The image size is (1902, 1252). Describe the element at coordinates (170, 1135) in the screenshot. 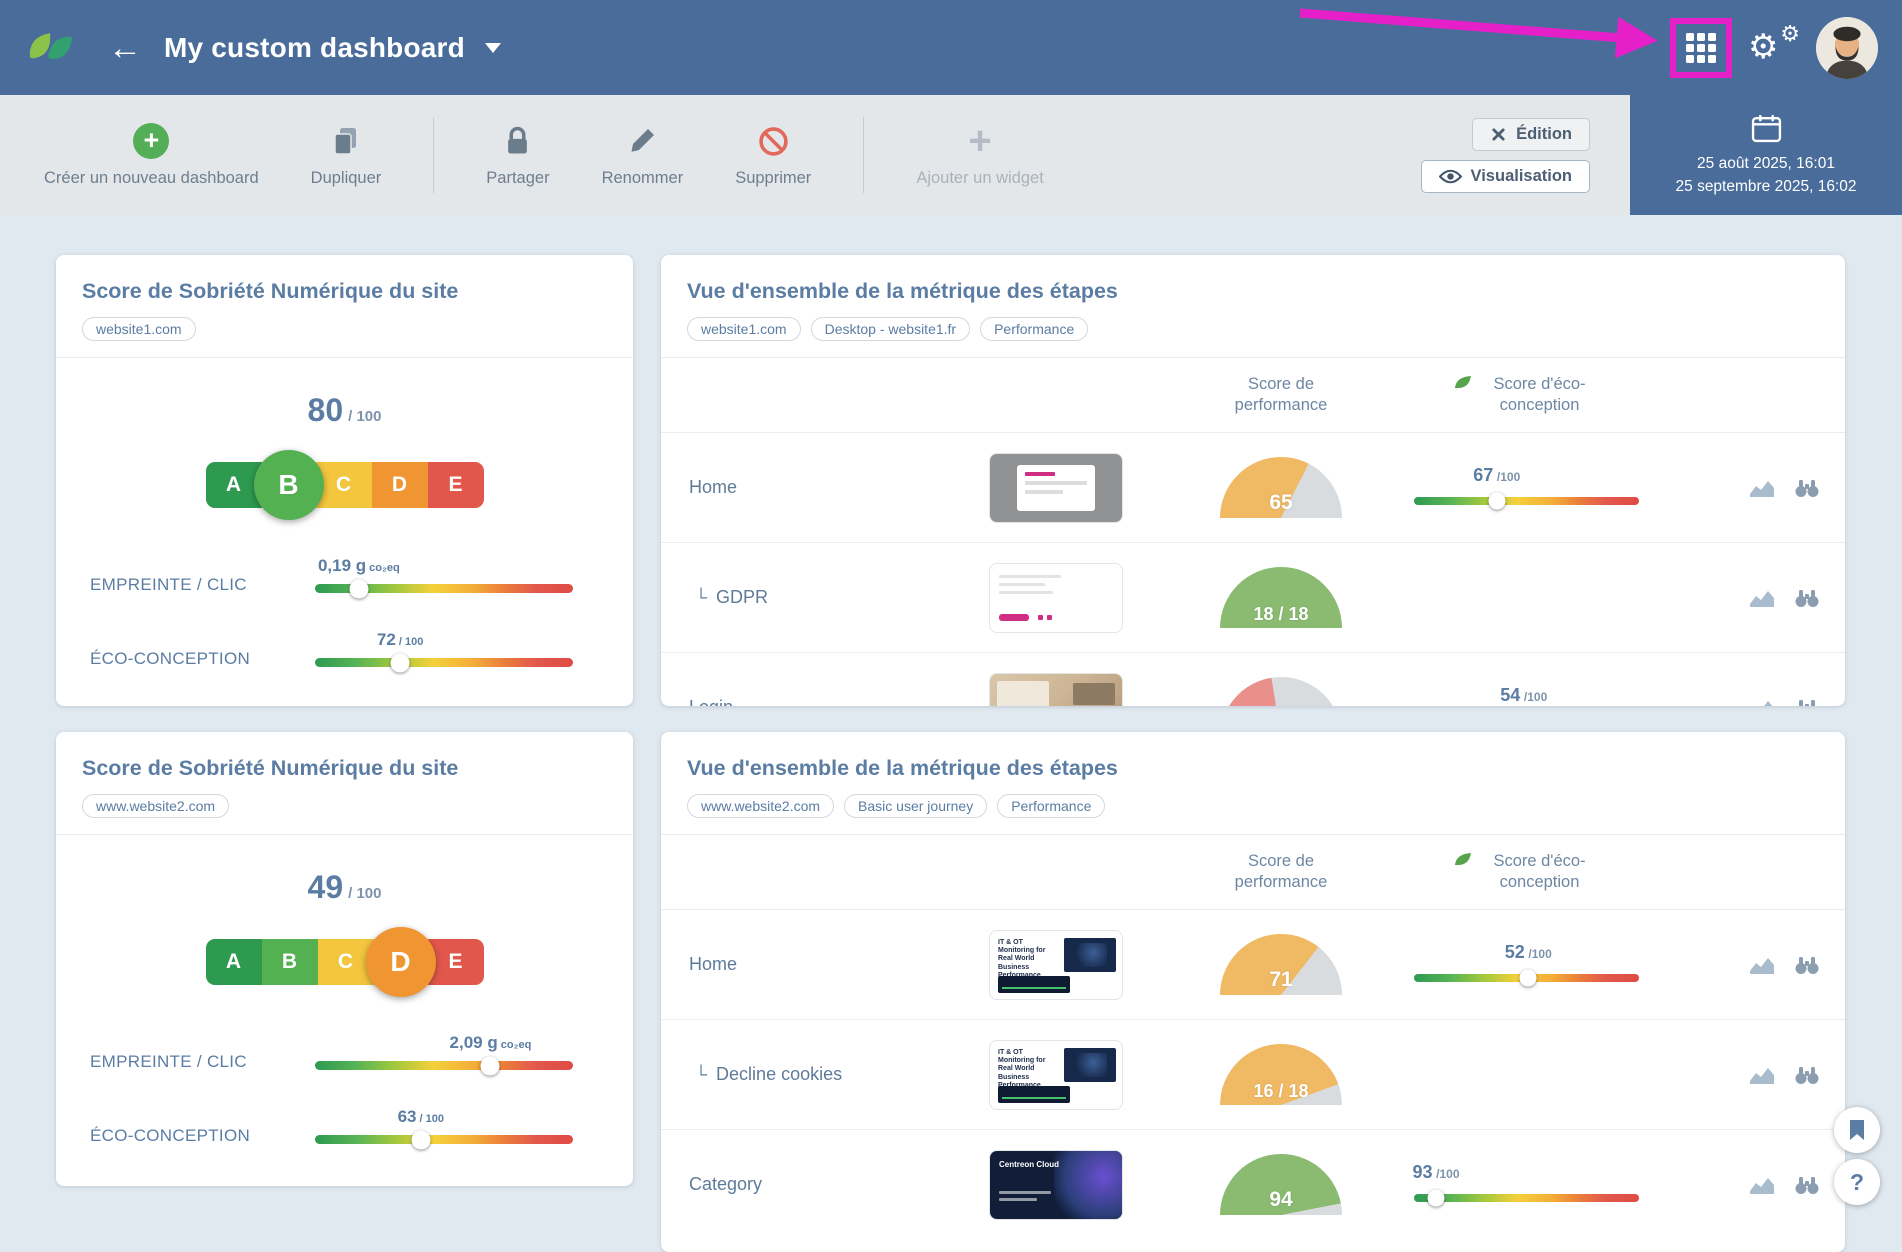

I see `eco-label: ÉCO-CONCEPTION` at that location.